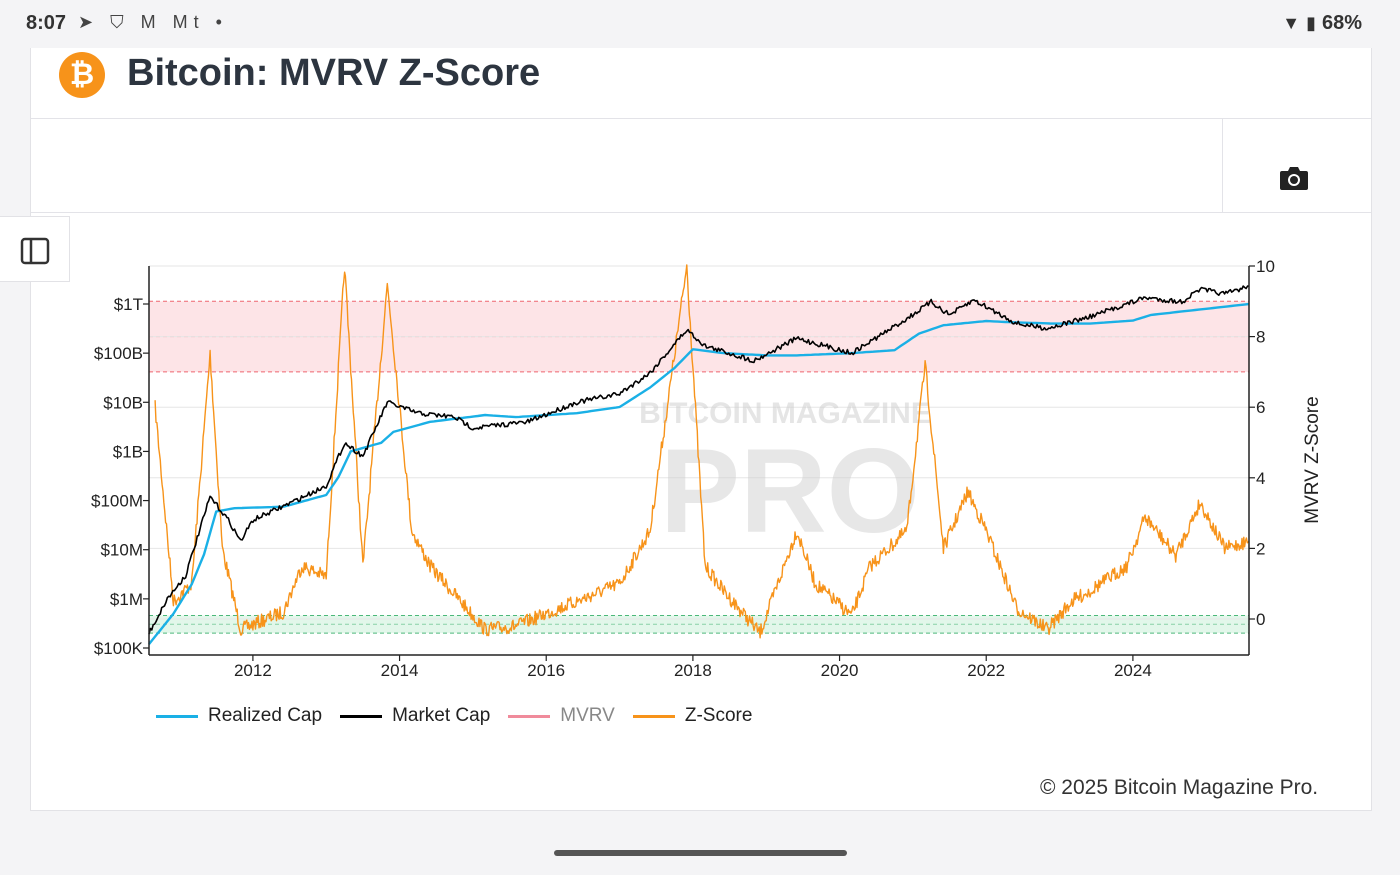 The image size is (1400, 875). I want to click on left-tick-label: $1M, so click(126, 599).